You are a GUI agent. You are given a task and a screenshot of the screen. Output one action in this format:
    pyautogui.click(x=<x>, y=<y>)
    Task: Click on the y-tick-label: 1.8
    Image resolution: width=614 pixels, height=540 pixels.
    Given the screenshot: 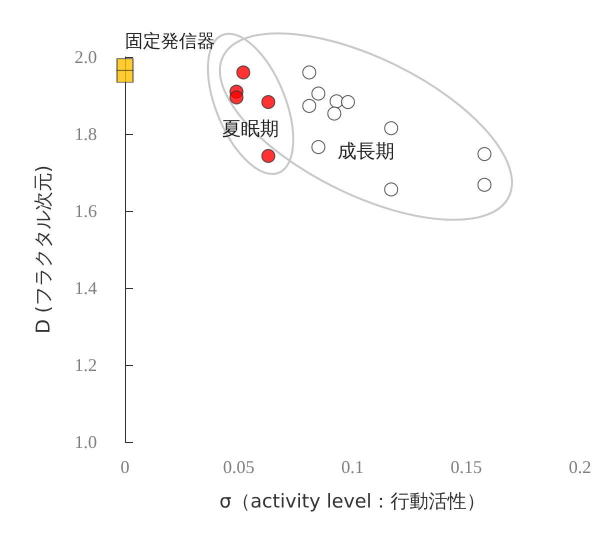 What is the action you would take?
    pyautogui.click(x=85, y=134)
    